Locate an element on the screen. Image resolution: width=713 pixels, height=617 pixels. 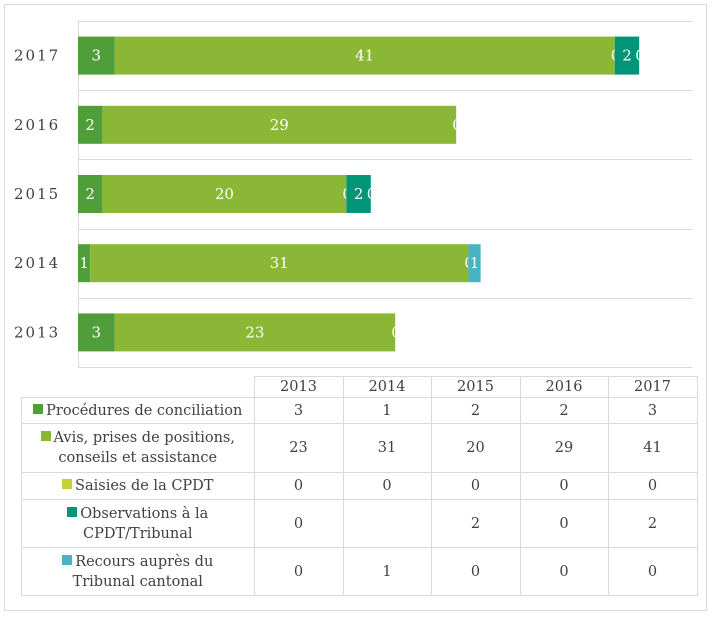
value-cell: 31 is located at coordinates (387, 448).